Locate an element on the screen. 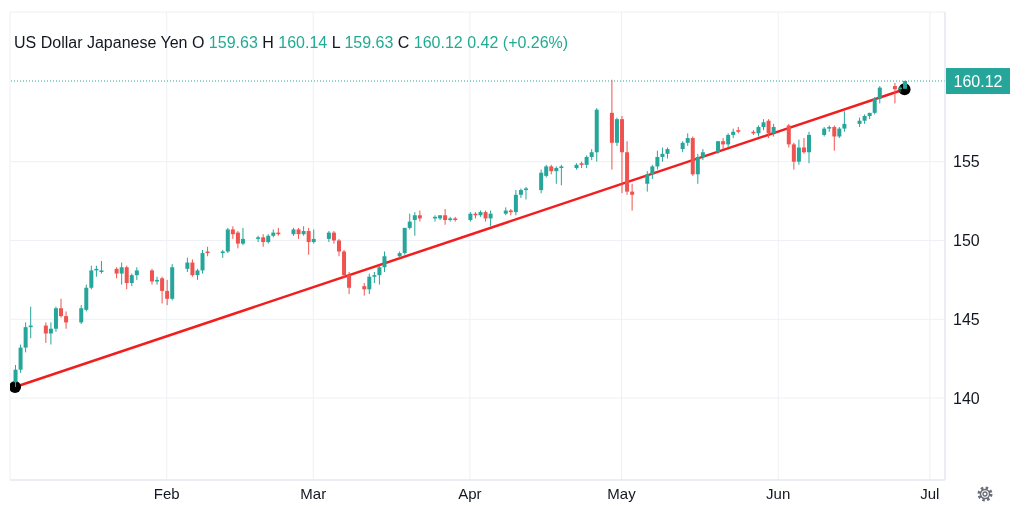 Image resolution: width=1023 pixels, height=511 pixels. x-tick-label: Feb is located at coordinates (166, 493).